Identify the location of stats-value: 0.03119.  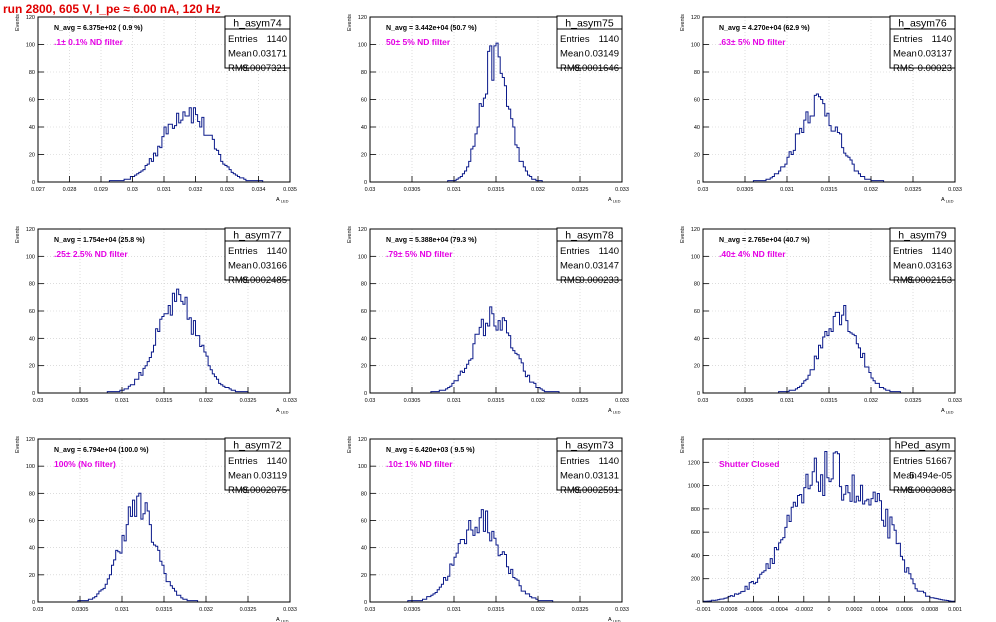
(270, 476).